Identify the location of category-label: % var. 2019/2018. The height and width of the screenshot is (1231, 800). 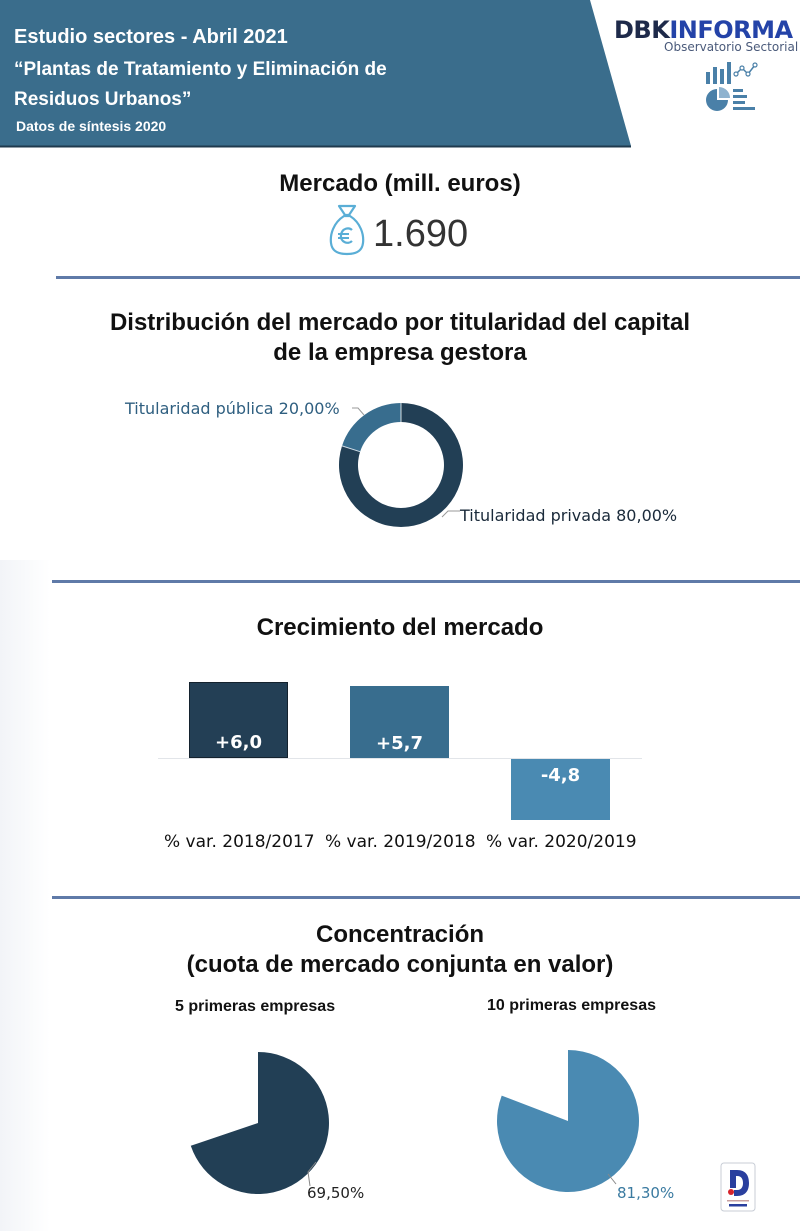
(400, 842).